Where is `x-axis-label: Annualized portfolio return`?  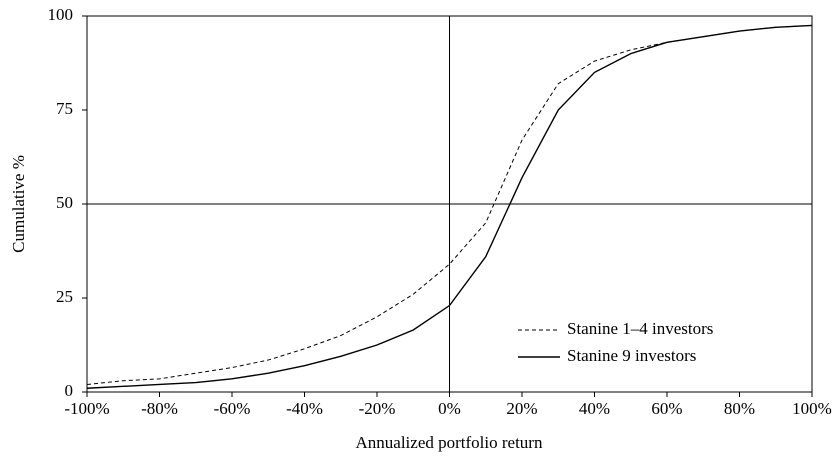
x-axis-label: Annualized portfolio return is located at coordinates (449, 442).